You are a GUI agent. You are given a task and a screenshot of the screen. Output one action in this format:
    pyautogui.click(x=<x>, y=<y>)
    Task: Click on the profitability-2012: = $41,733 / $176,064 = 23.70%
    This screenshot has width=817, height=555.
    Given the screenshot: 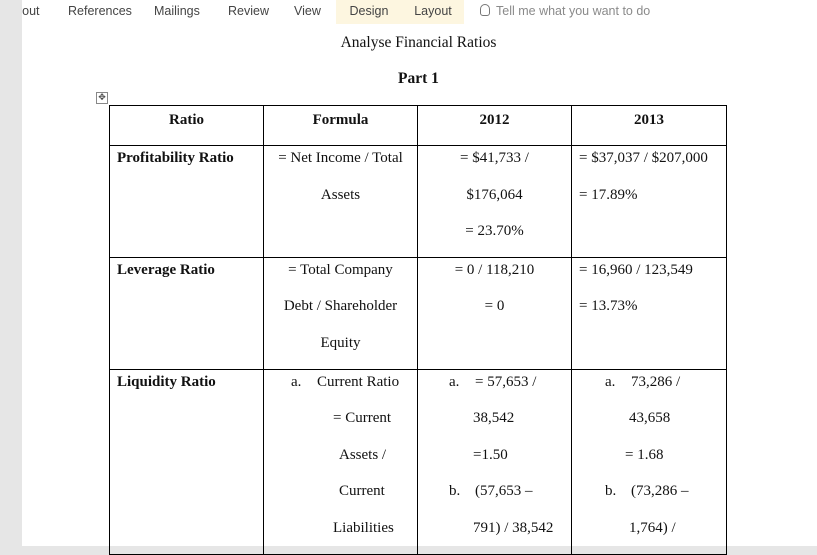 What is the action you would take?
    pyautogui.click(x=494, y=201)
    